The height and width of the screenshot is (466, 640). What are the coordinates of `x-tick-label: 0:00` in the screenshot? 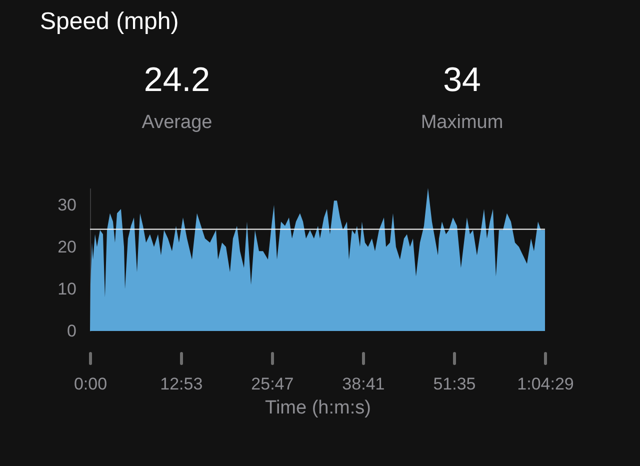 It's located at (91, 384).